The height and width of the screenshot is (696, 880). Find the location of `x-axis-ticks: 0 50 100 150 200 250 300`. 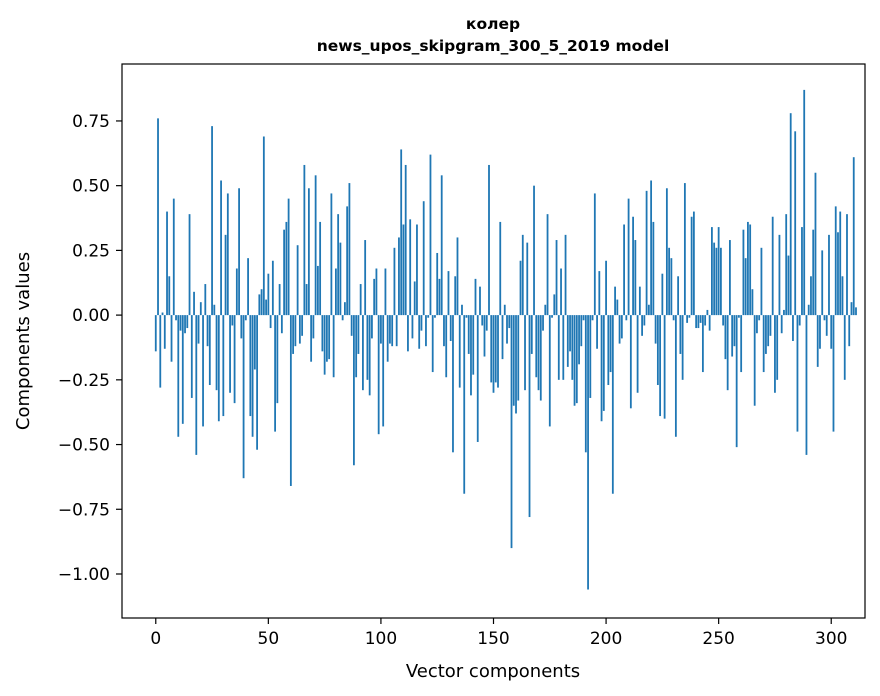

x-axis-ticks: 0 50 100 150 200 250 300 is located at coordinates (498, 633).